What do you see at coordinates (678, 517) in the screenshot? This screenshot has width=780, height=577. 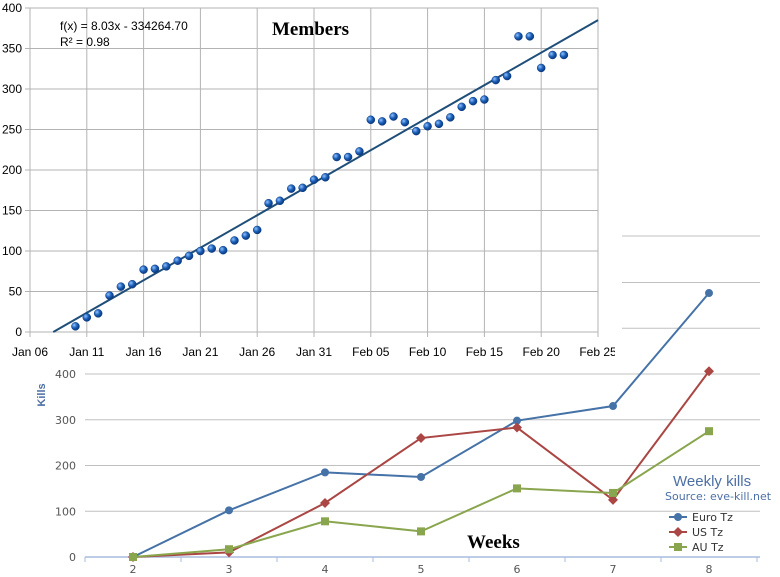 I see `legend-swatch-marker-euro-tz` at bounding box center [678, 517].